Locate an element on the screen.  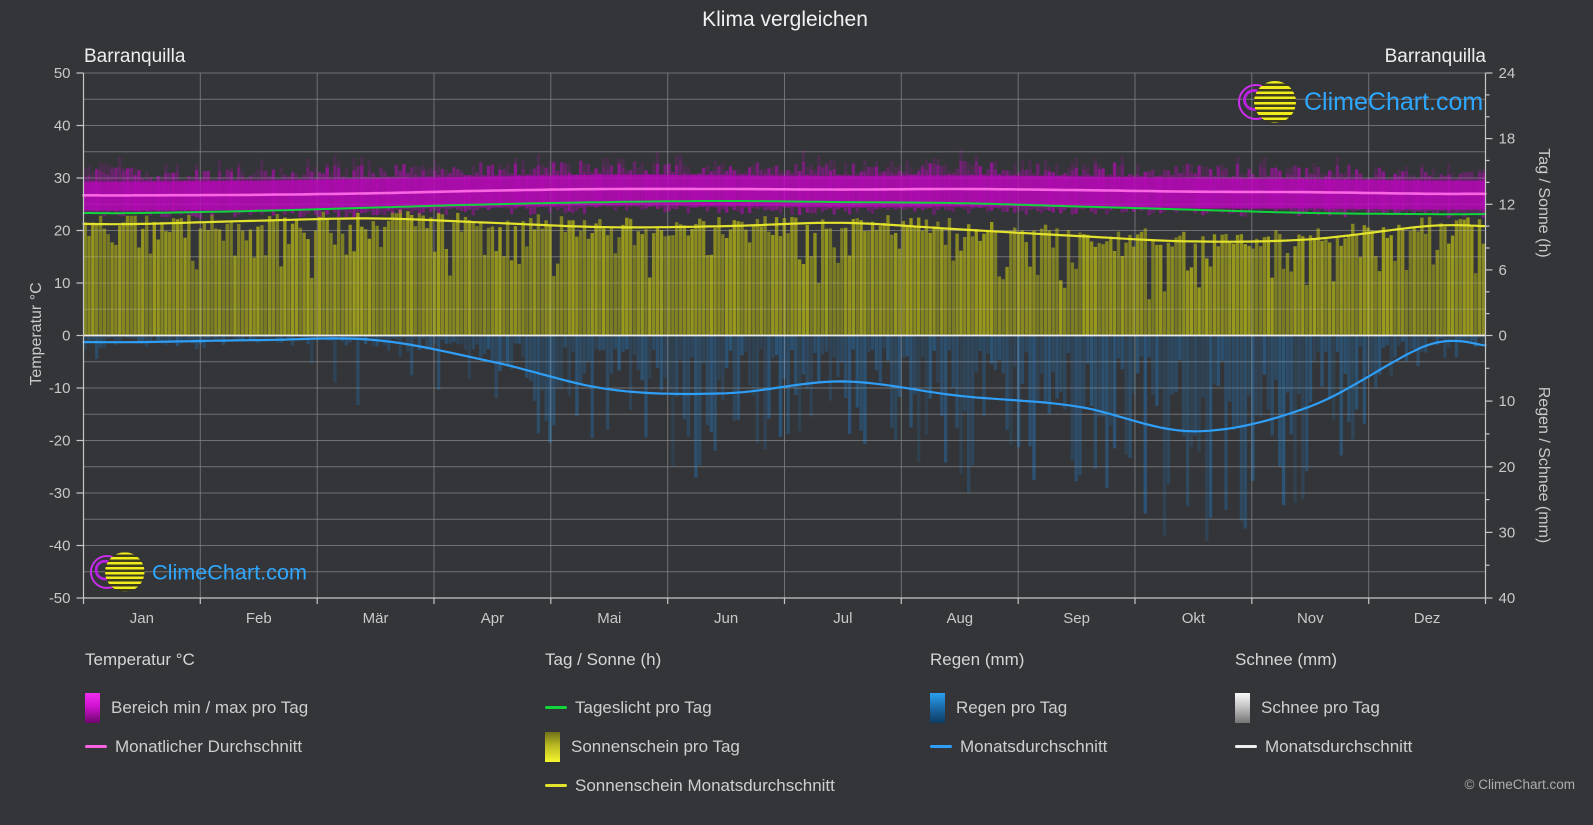
station-labels: Barranquilla Barranquilla is located at coordinates (785, 57).